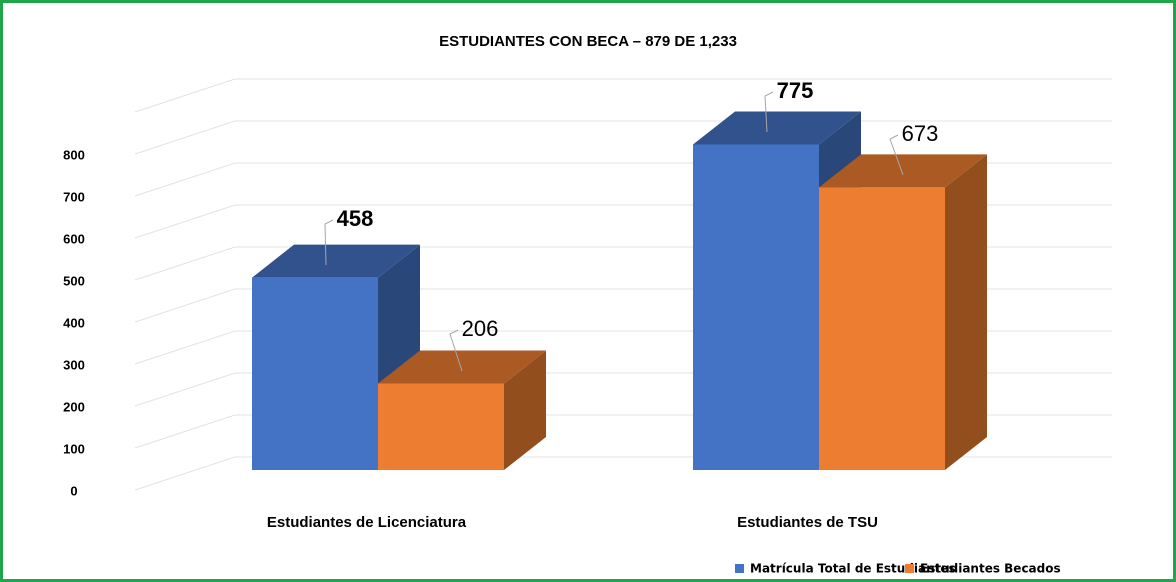 The image size is (1176, 582). What do you see at coordinates (73, 490) in the screenshot?
I see `y-tick-label: 0` at bounding box center [73, 490].